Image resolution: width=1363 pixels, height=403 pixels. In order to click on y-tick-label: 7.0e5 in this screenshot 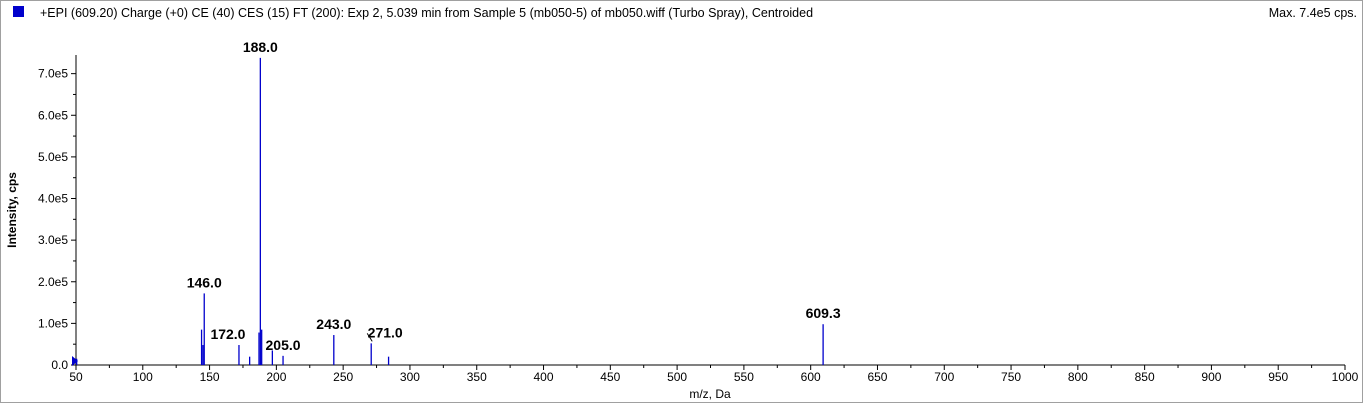, I will do `click(53, 74)`.